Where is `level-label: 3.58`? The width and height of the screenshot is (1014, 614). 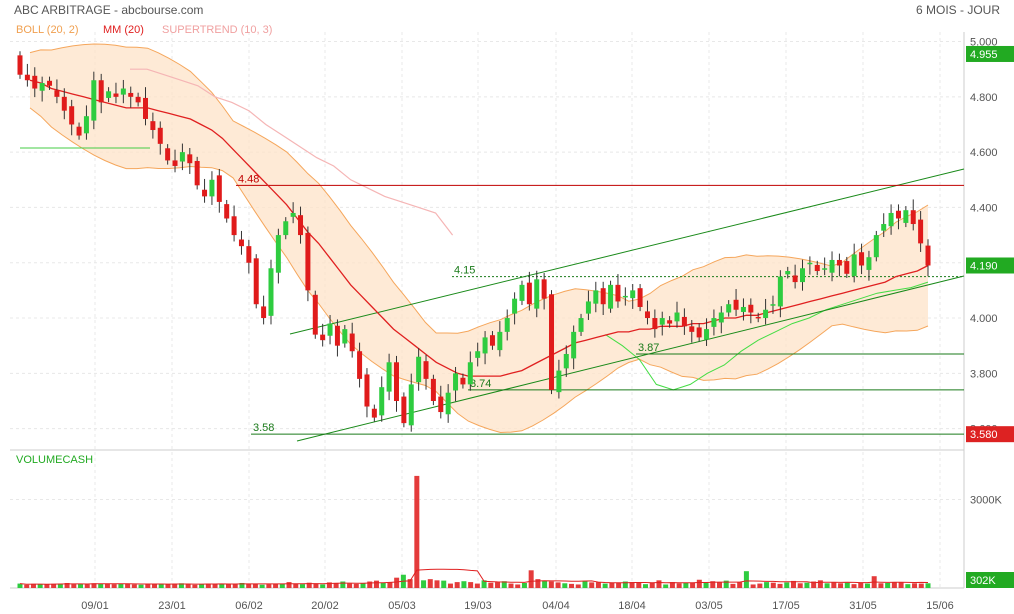 level-label: 3.58 is located at coordinates (263, 428).